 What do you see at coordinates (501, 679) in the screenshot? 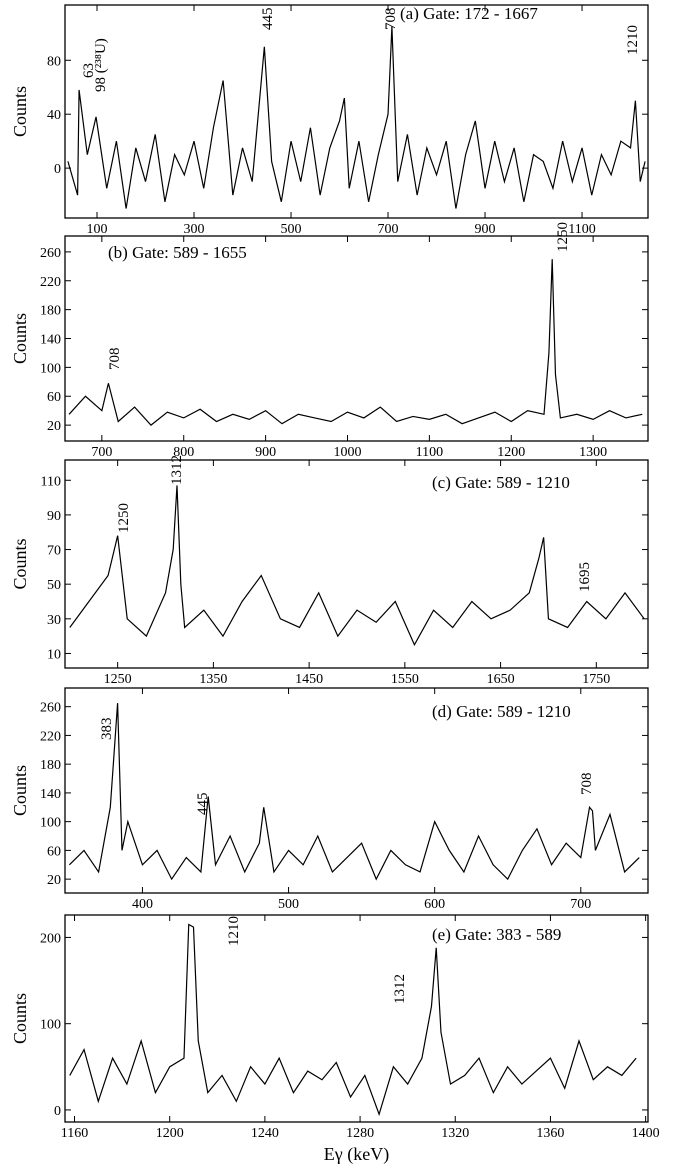
I see `x-tick-label: 1650` at bounding box center [501, 679].